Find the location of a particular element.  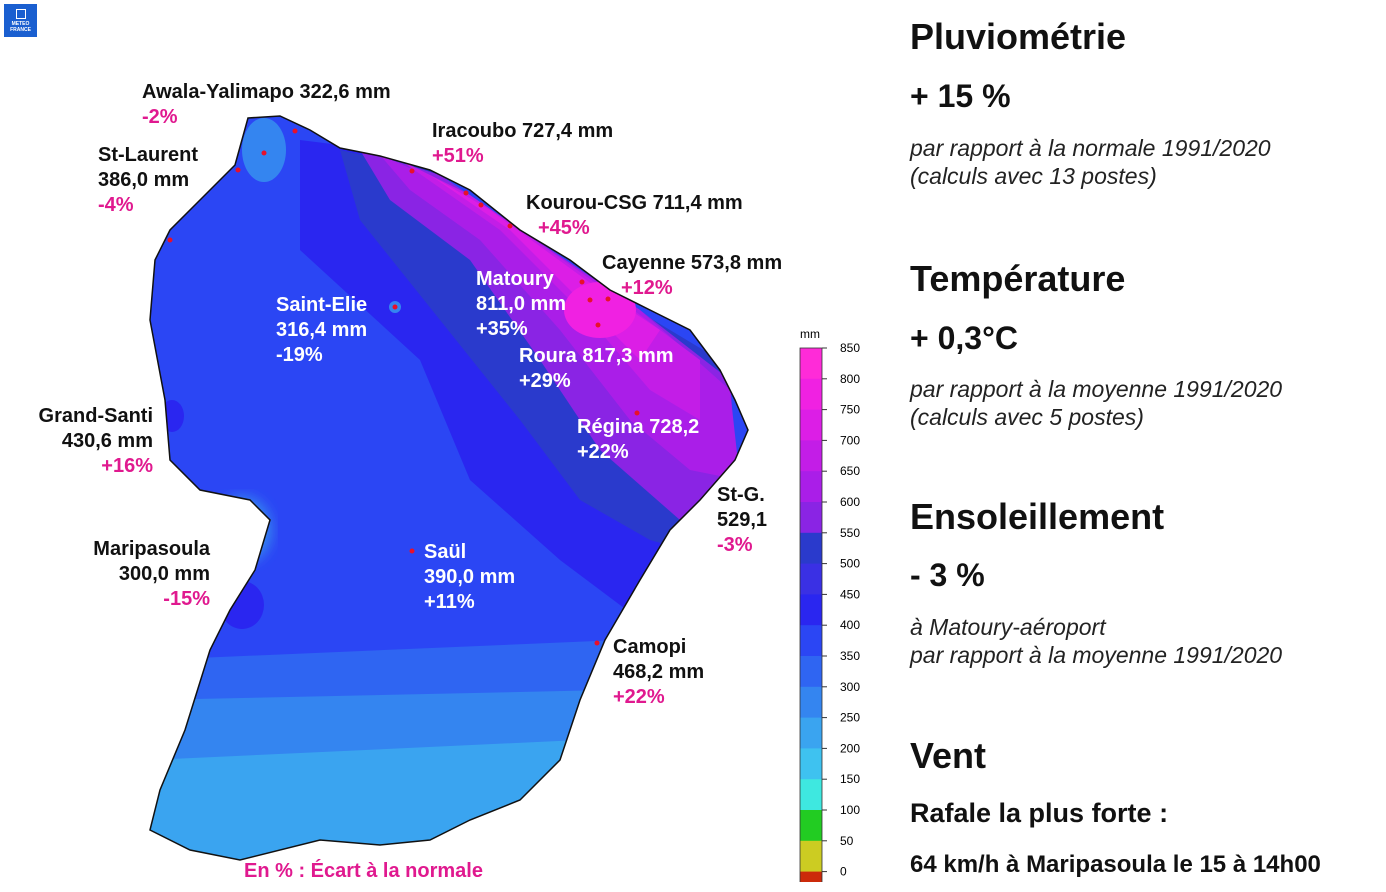

station-amount: 529,1 is located at coordinates (742, 520).